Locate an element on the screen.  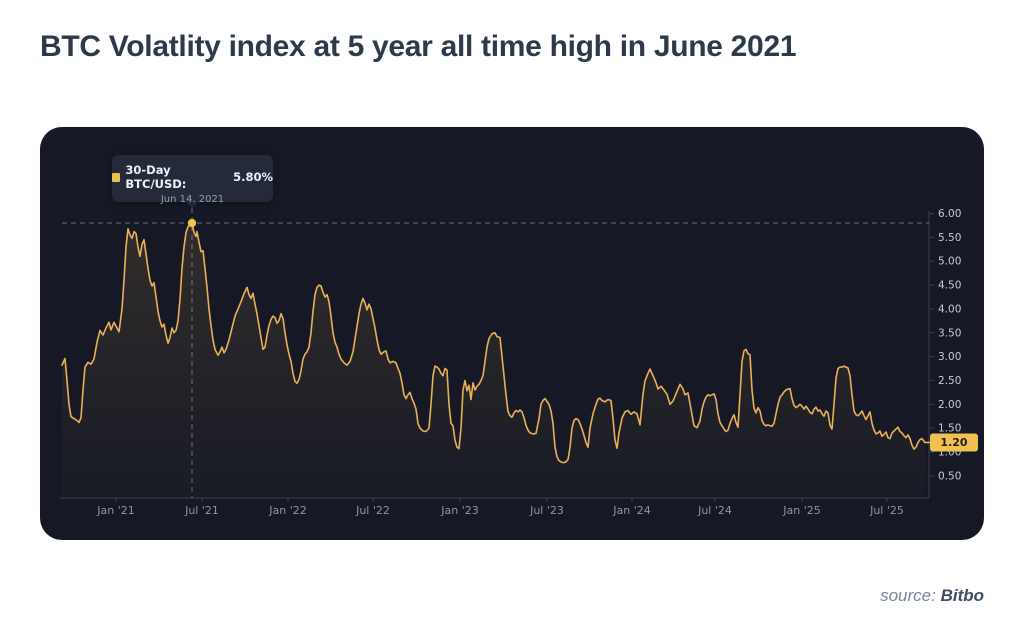
y-axis-label: 0.50 is located at coordinates (949, 476).